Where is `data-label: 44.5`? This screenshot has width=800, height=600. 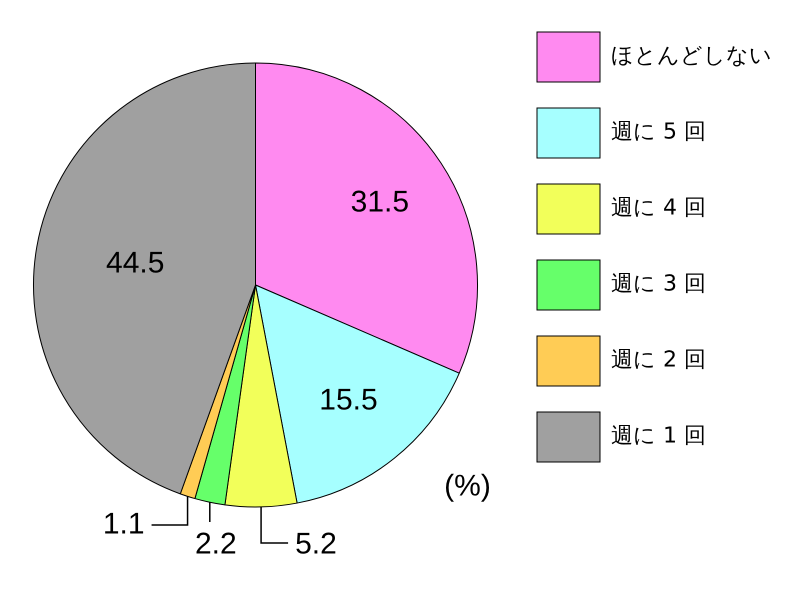
data-label: 44.5 is located at coordinates (135, 263).